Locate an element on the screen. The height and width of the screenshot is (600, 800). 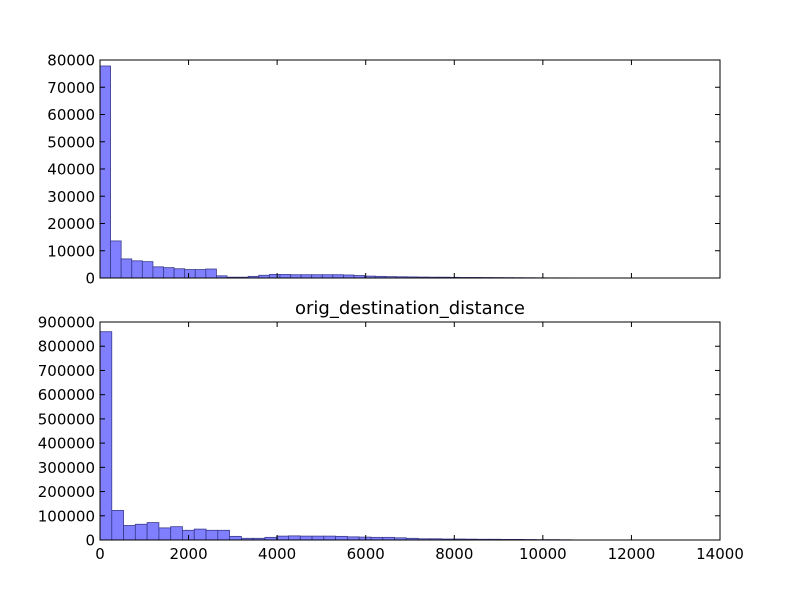
bottom-y-tick-label: 0 is located at coordinates (90, 541).